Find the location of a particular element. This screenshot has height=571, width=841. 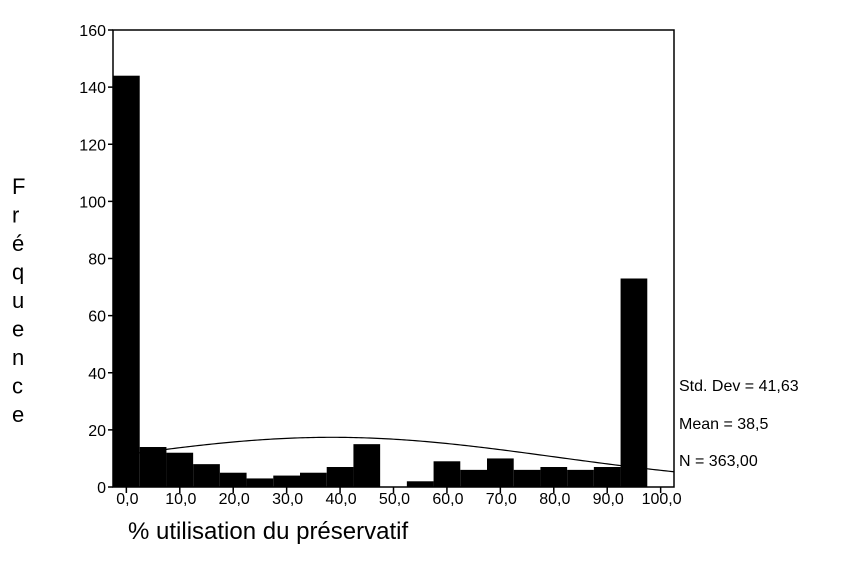

y-axis-label-letter: é is located at coordinates (18, 243).